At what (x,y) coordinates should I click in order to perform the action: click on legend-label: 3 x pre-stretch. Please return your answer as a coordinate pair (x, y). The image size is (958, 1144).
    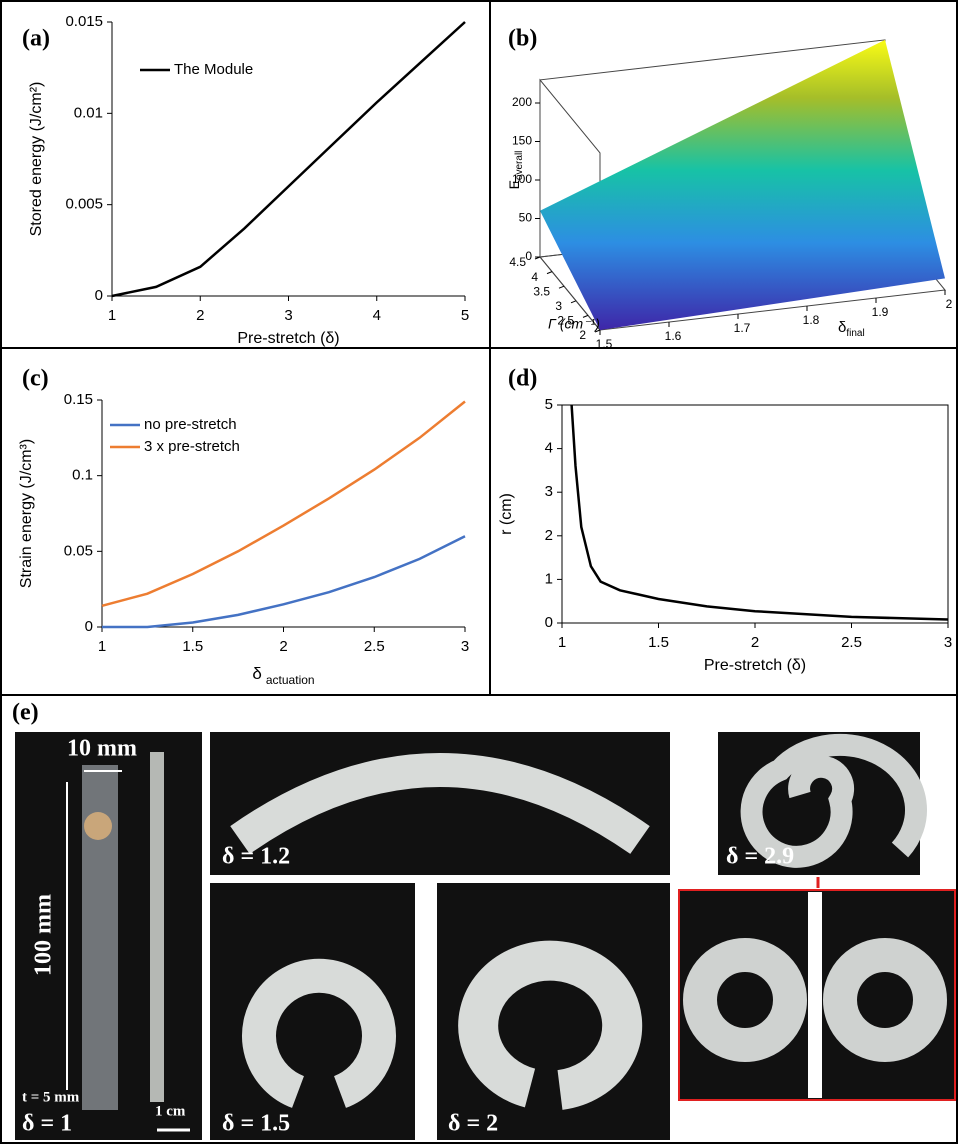
    Looking at the image, I should click on (192, 446).